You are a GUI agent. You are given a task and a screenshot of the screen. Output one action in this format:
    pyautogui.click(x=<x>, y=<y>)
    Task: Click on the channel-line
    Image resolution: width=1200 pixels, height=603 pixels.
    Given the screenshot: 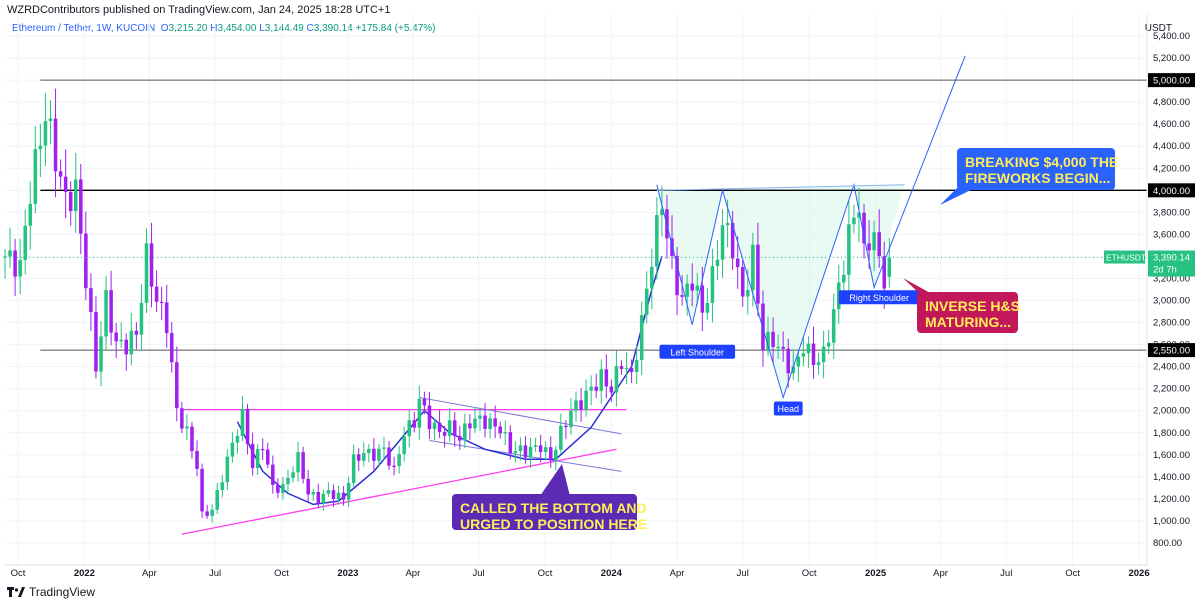 What is the action you would take?
    pyautogui.click(x=520, y=416)
    